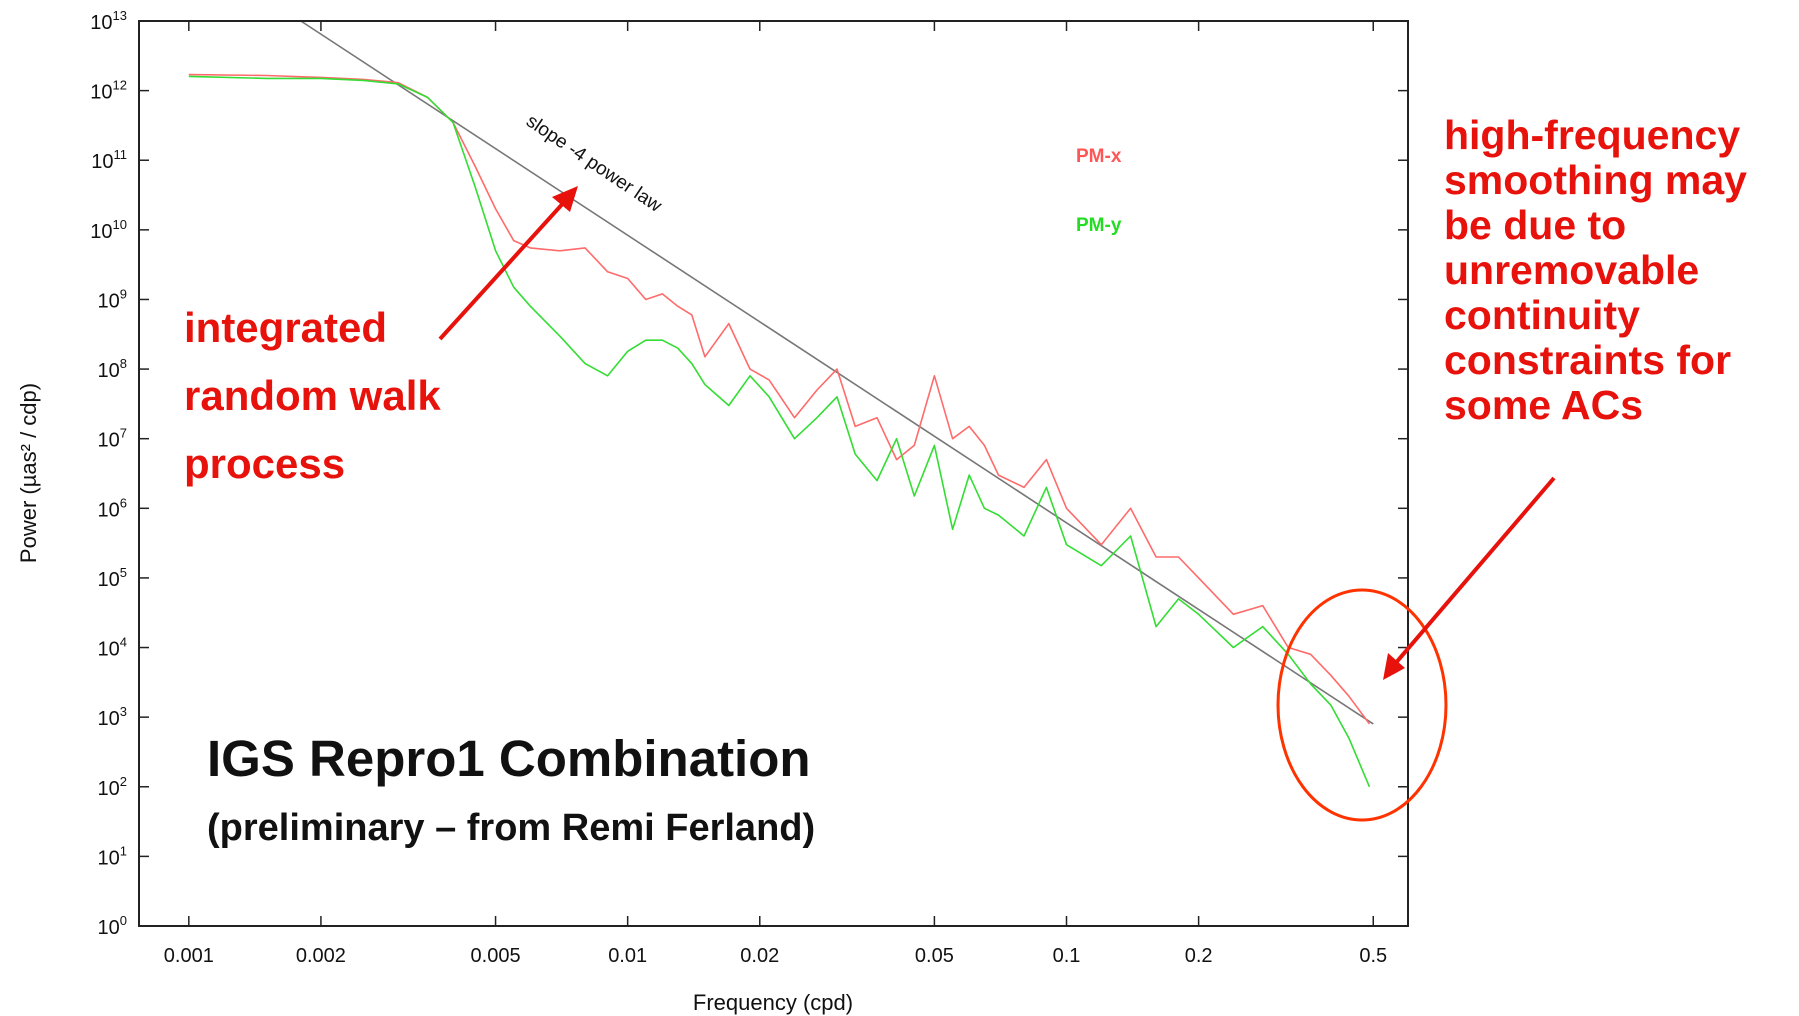 This screenshot has width=1799, height=1016. Describe the element at coordinates (934, 956) in the screenshot. I see `x-tick-label: 0.05` at that location.